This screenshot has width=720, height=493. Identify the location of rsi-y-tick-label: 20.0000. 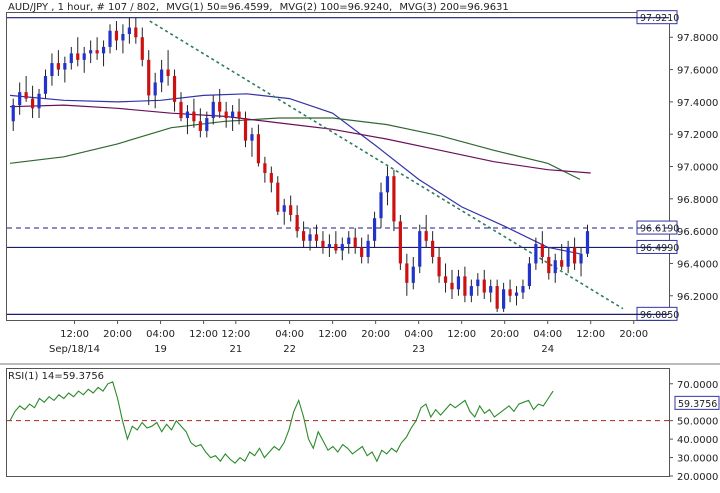
(697, 477).